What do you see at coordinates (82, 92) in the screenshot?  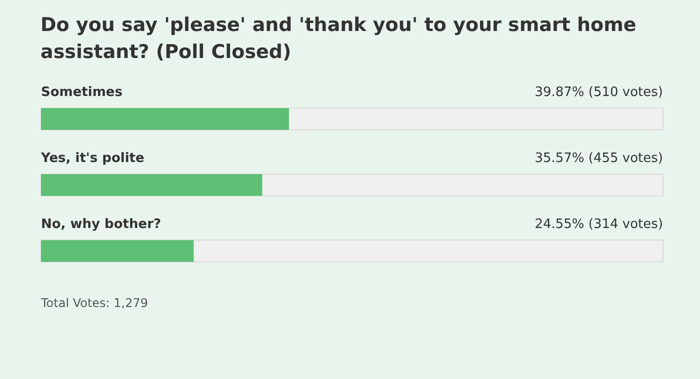 I see `y-tick-label: Sometimes` at bounding box center [82, 92].